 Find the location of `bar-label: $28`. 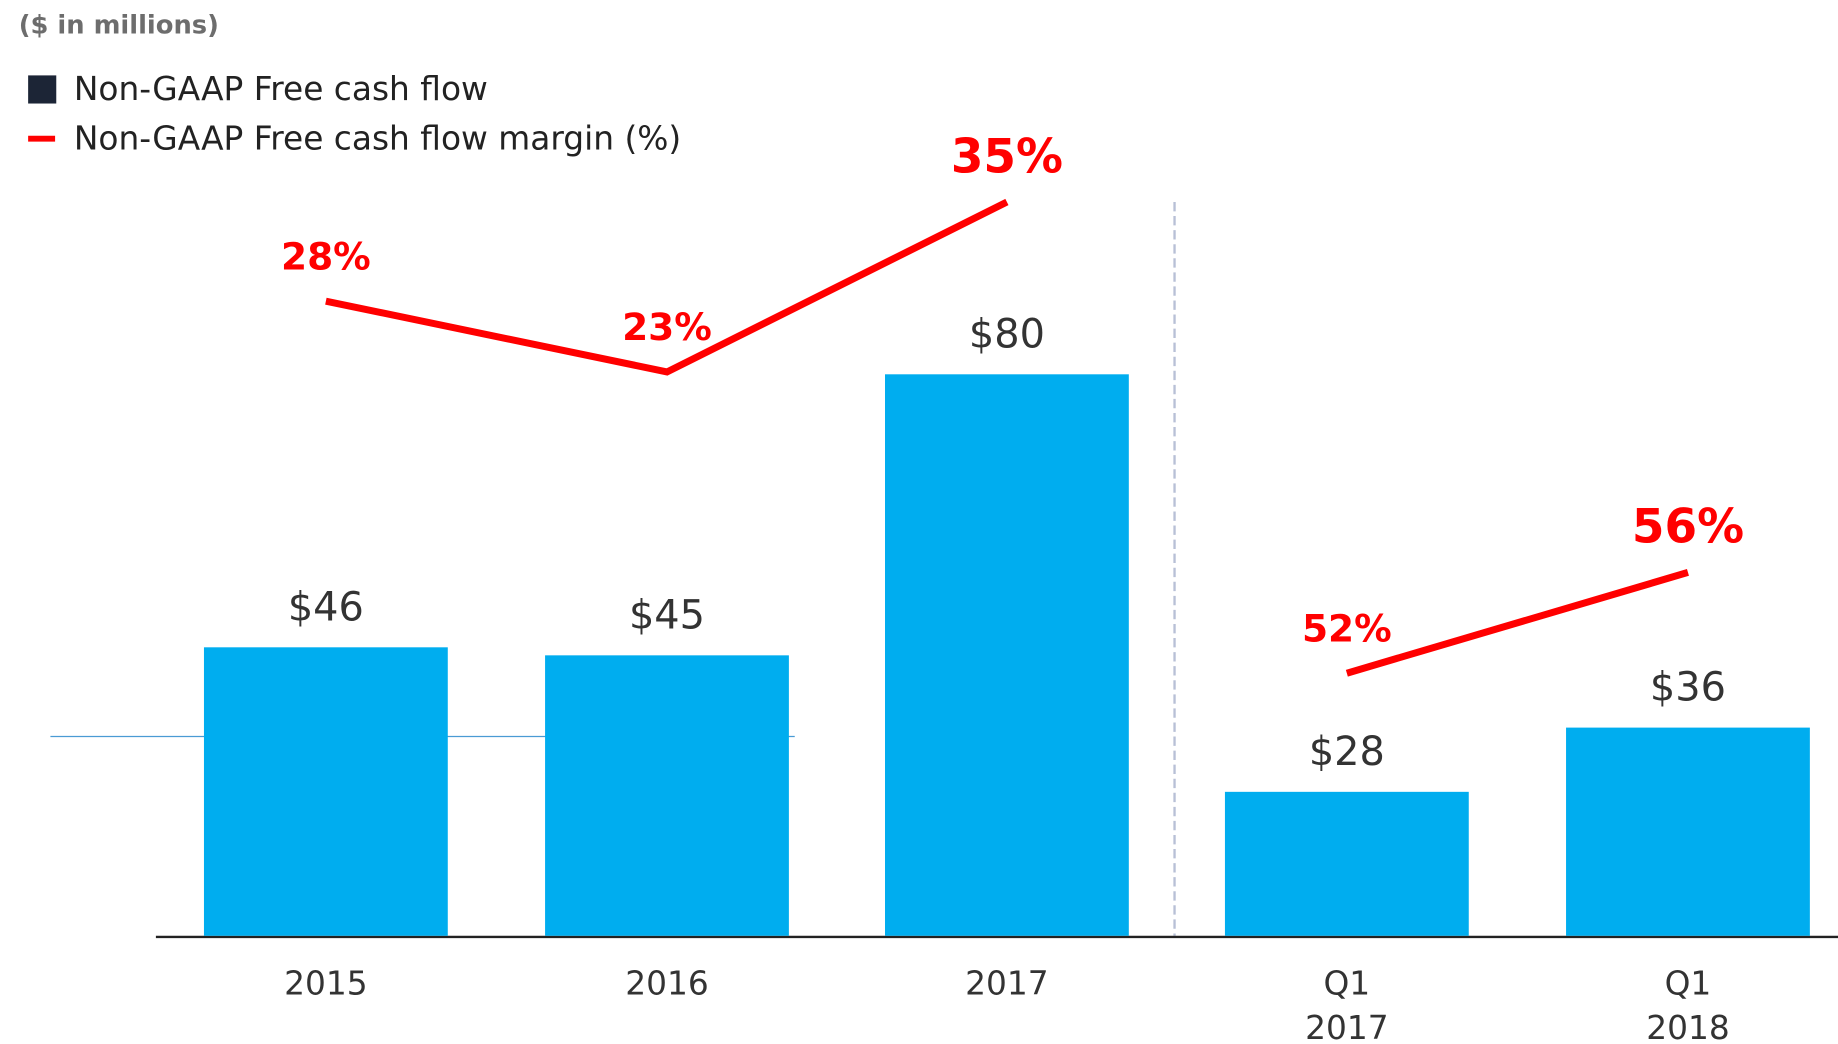

bar-label: $28 is located at coordinates (1347, 752).